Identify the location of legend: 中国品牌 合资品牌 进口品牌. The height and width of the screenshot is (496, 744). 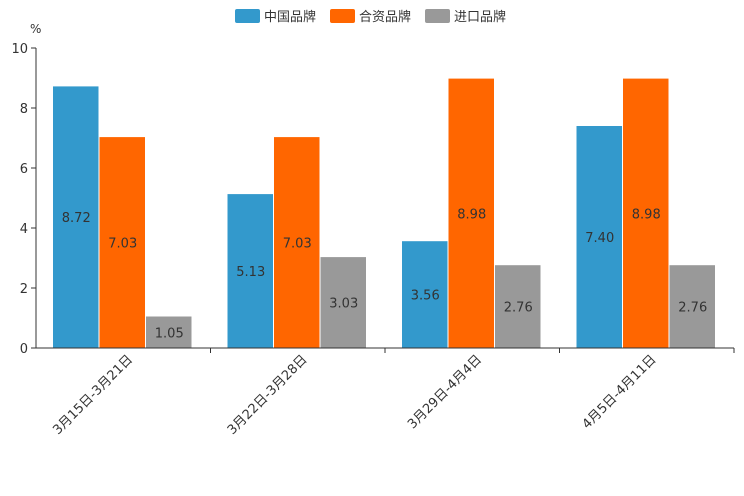
(370, 17).